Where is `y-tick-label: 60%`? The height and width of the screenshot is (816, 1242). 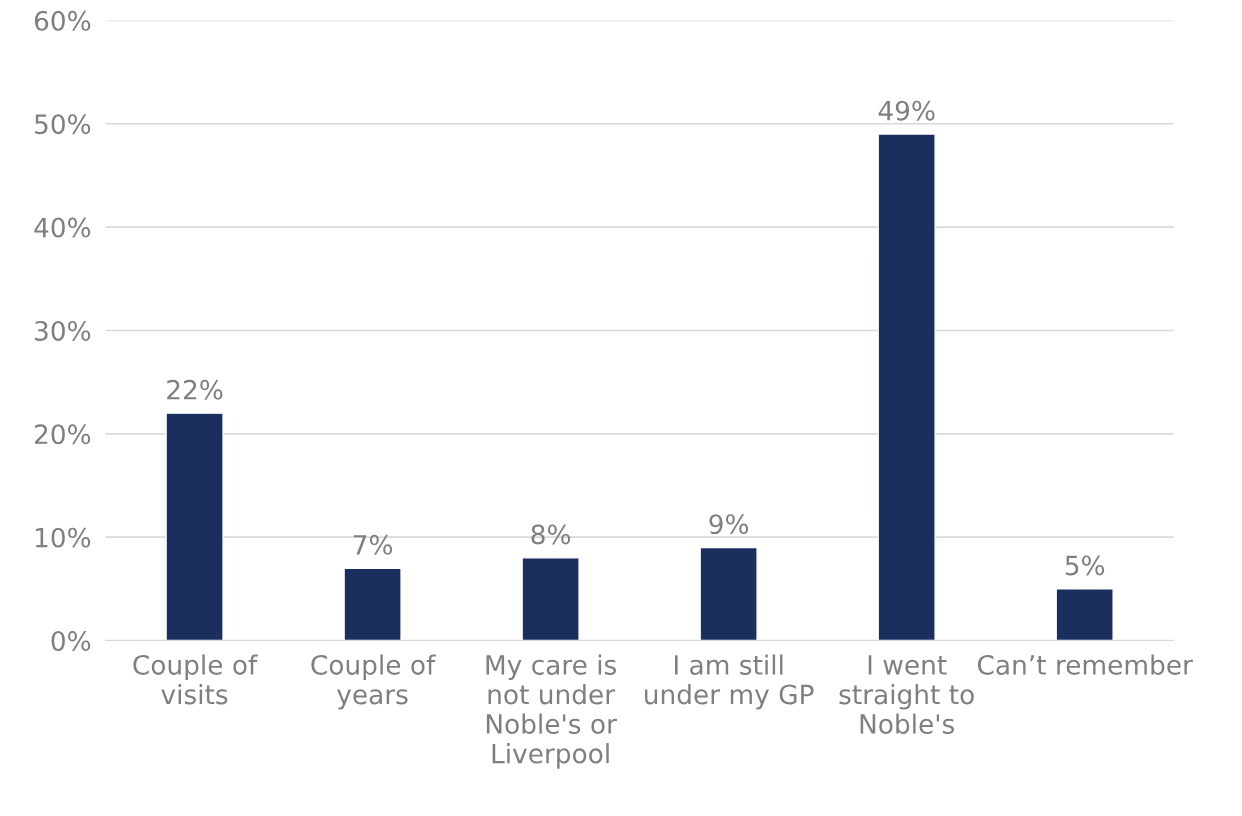 y-tick-label: 60% is located at coordinates (62, 20).